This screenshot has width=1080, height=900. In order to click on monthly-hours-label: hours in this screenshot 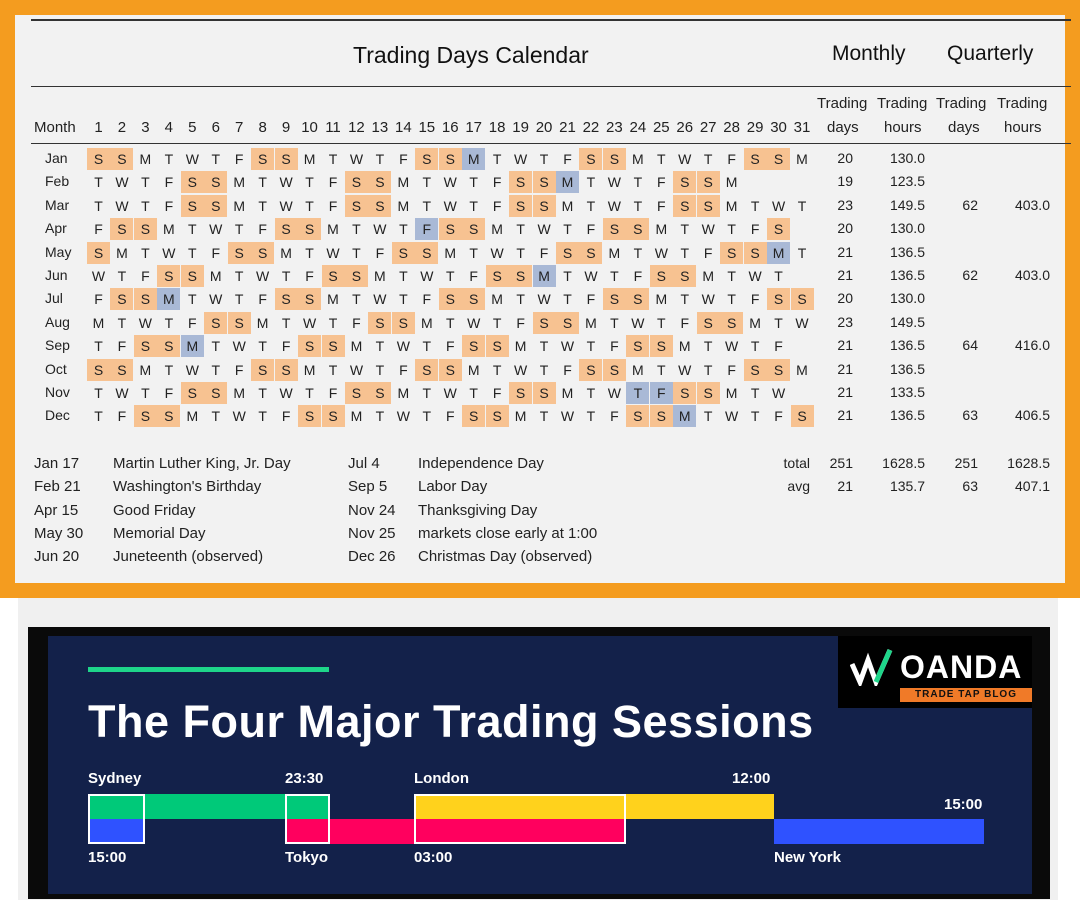, I will do `click(903, 127)`.